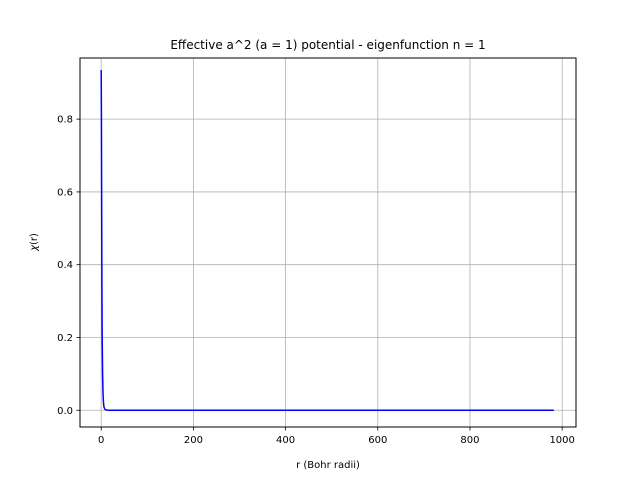 This screenshot has width=640, height=480. What do you see at coordinates (193, 440) in the screenshot?
I see `x-tick-label: 200` at bounding box center [193, 440].